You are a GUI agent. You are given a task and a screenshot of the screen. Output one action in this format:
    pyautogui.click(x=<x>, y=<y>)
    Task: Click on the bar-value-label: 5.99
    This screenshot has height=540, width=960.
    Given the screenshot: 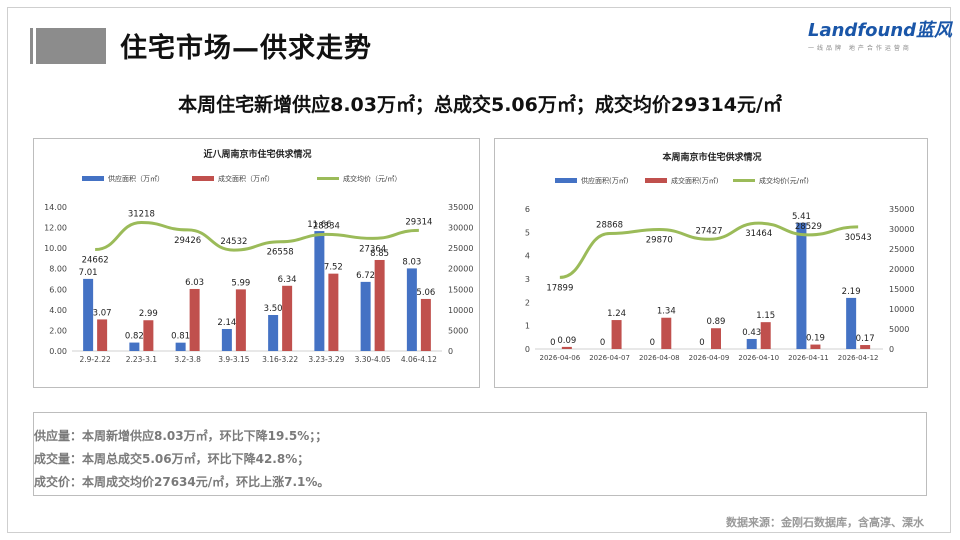 What is the action you would take?
    pyautogui.click(x=240, y=283)
    